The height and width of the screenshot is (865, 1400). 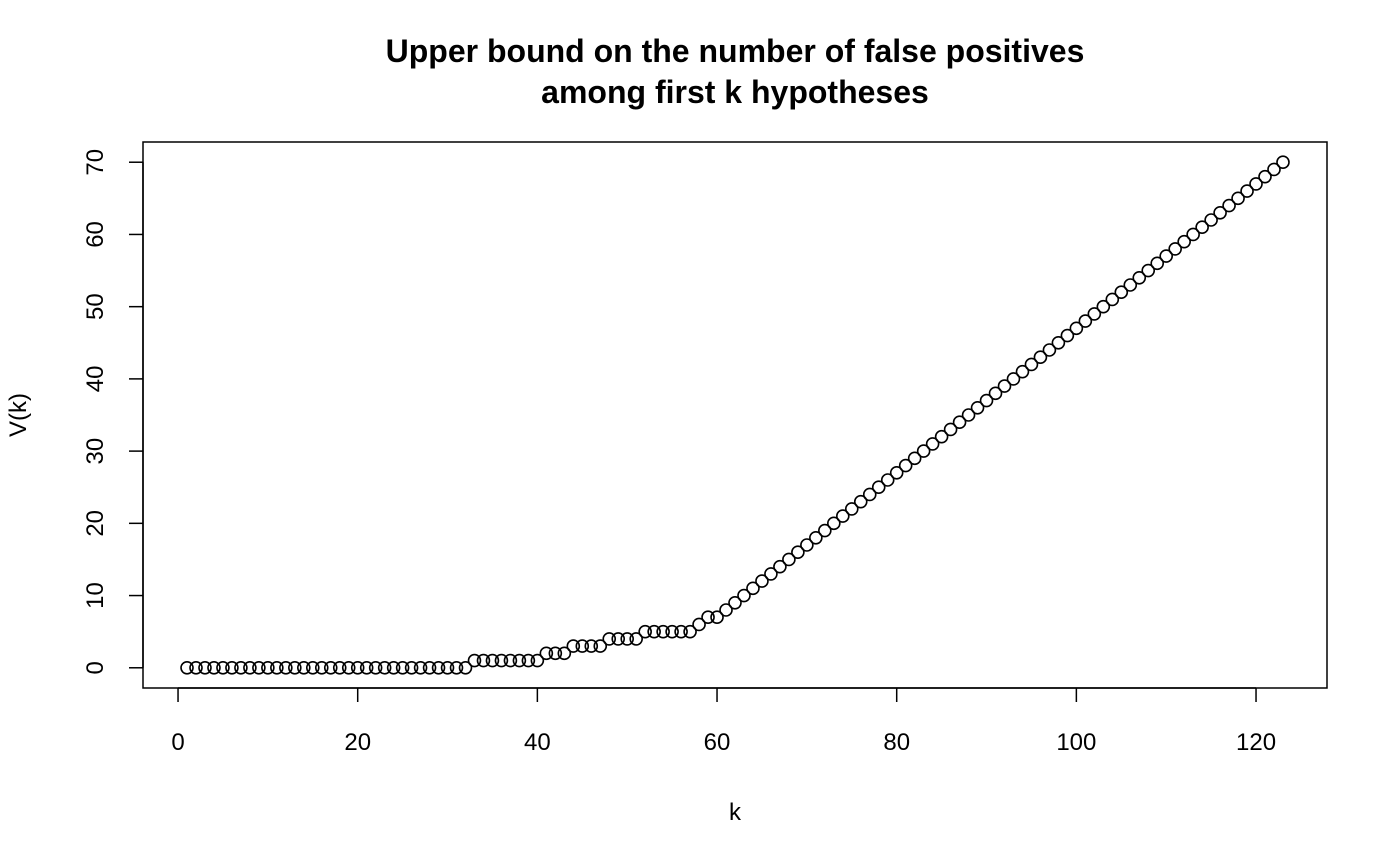 I want to click on y-tick-label: 20, so click(x=95, y=523).